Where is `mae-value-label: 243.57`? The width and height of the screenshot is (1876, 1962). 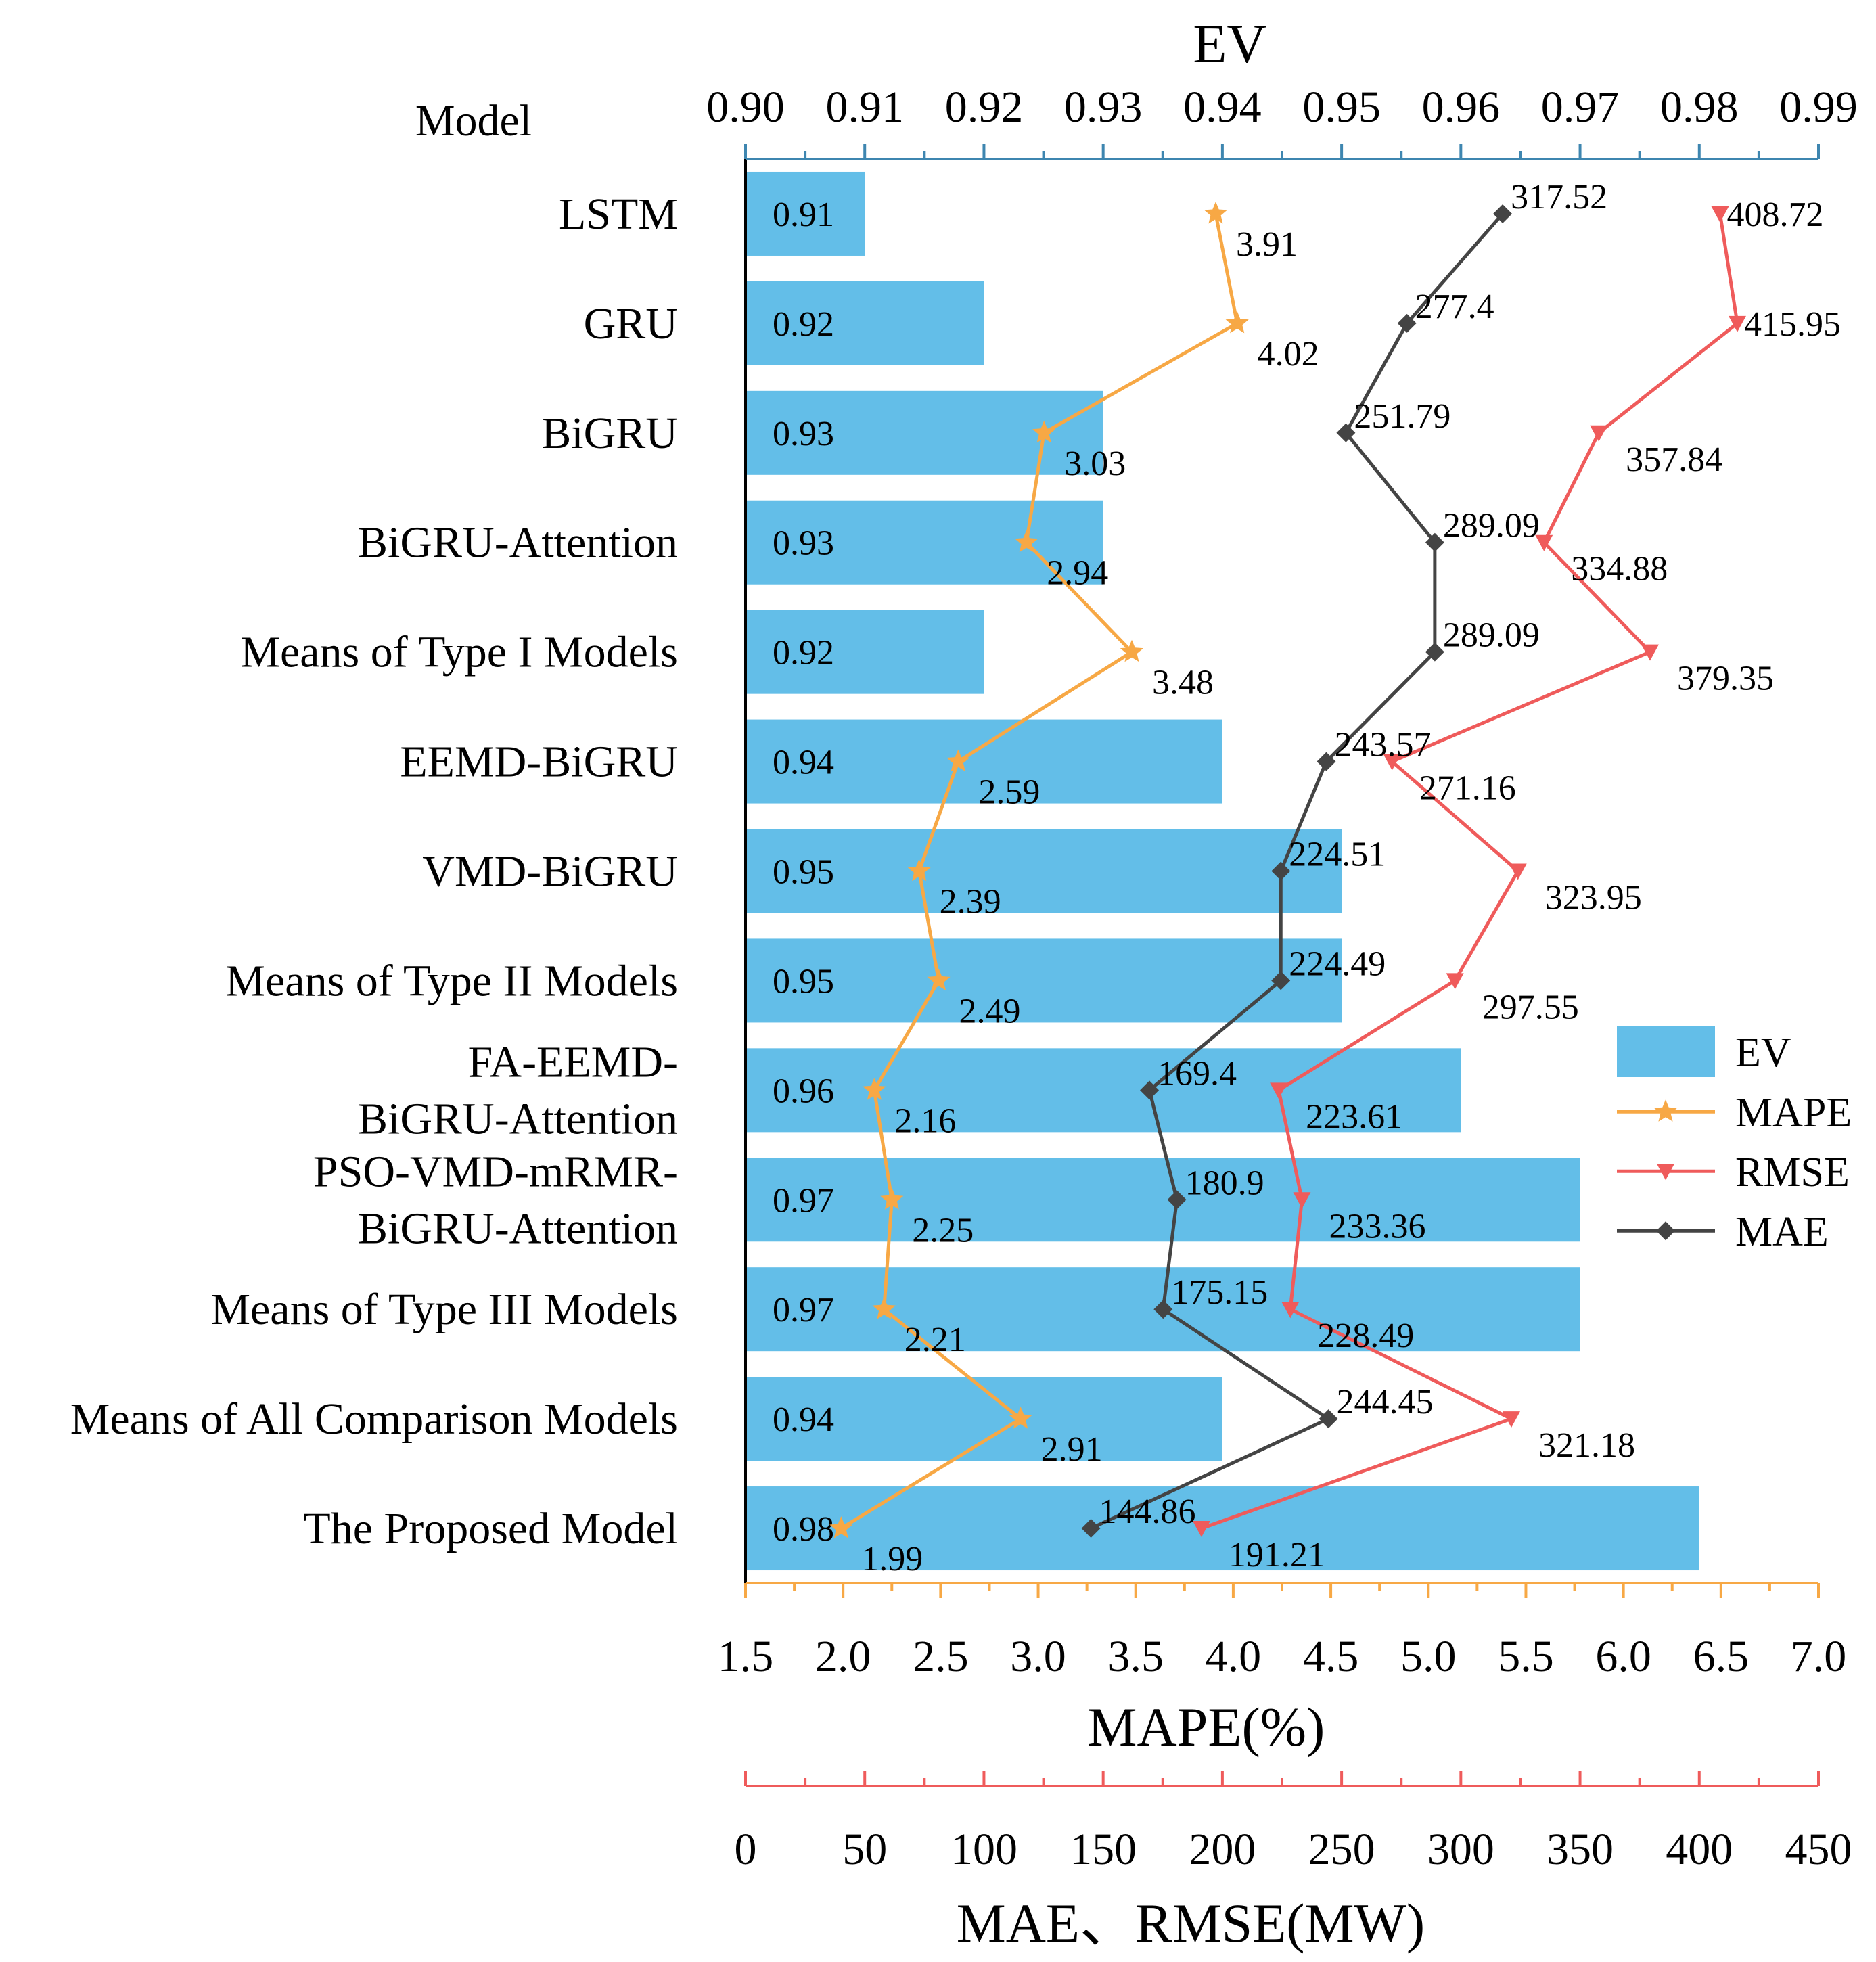
mae-value-label: 243.57 is located at coordinates (1382, 746).